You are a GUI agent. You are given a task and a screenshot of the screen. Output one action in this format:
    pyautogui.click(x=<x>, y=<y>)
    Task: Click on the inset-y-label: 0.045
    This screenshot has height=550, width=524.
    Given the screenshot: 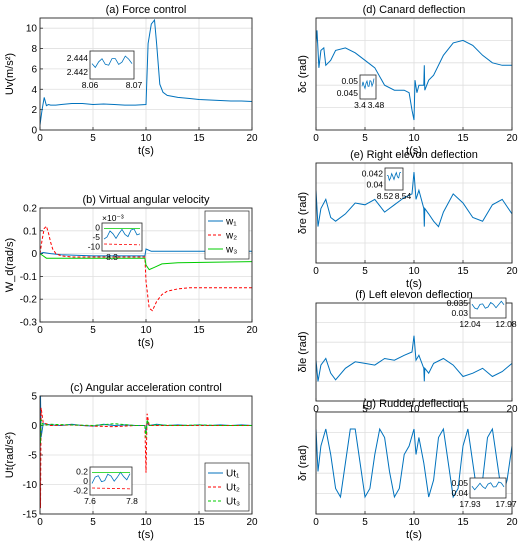 What is the action you would take?
    pyautogui.click(x=348, y=93)
    